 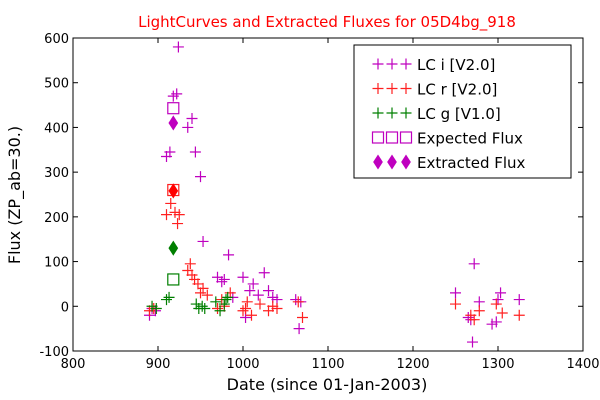 I want to click on legend-box, so click(x=462, y=111).